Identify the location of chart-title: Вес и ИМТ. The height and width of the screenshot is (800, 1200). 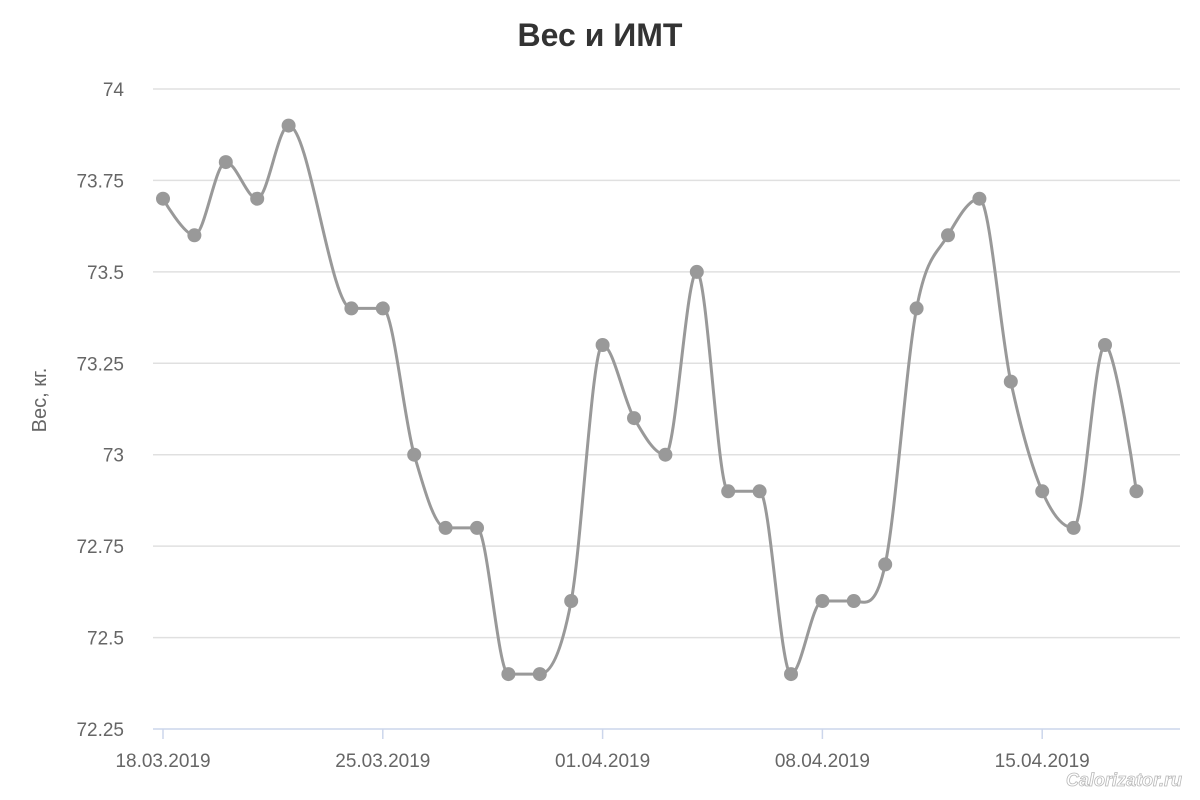
(600, 35).